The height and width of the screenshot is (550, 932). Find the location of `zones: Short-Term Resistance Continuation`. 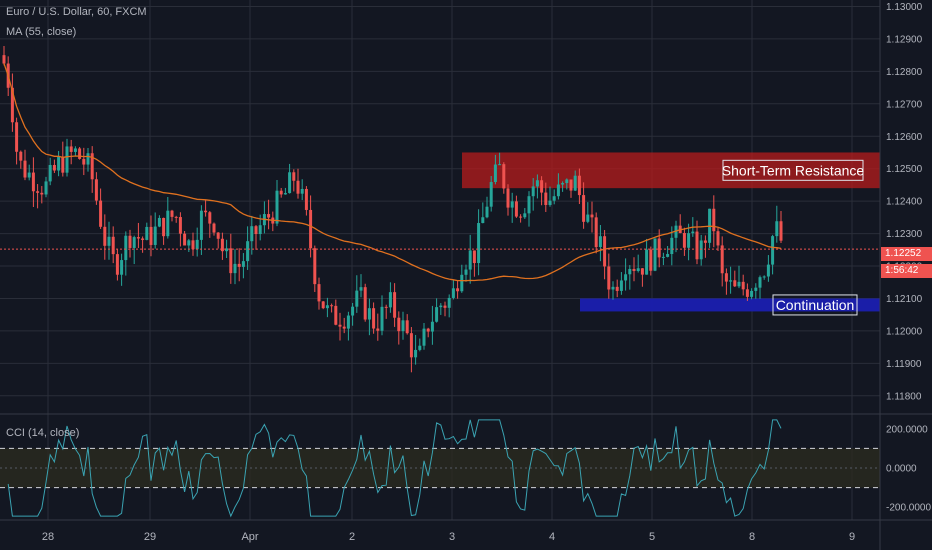

zones: Short-Term Resistance Continuation is located at coordinates (671, 234).